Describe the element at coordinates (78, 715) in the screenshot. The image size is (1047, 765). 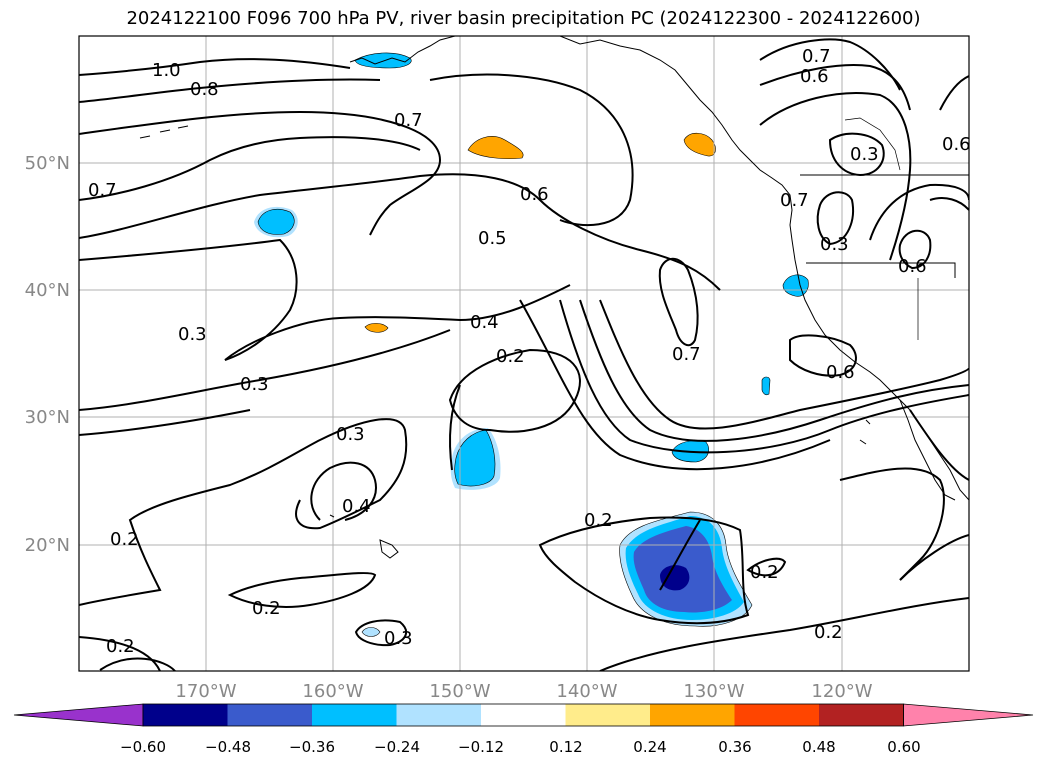
I see `colorbar-extend-low` at that location.